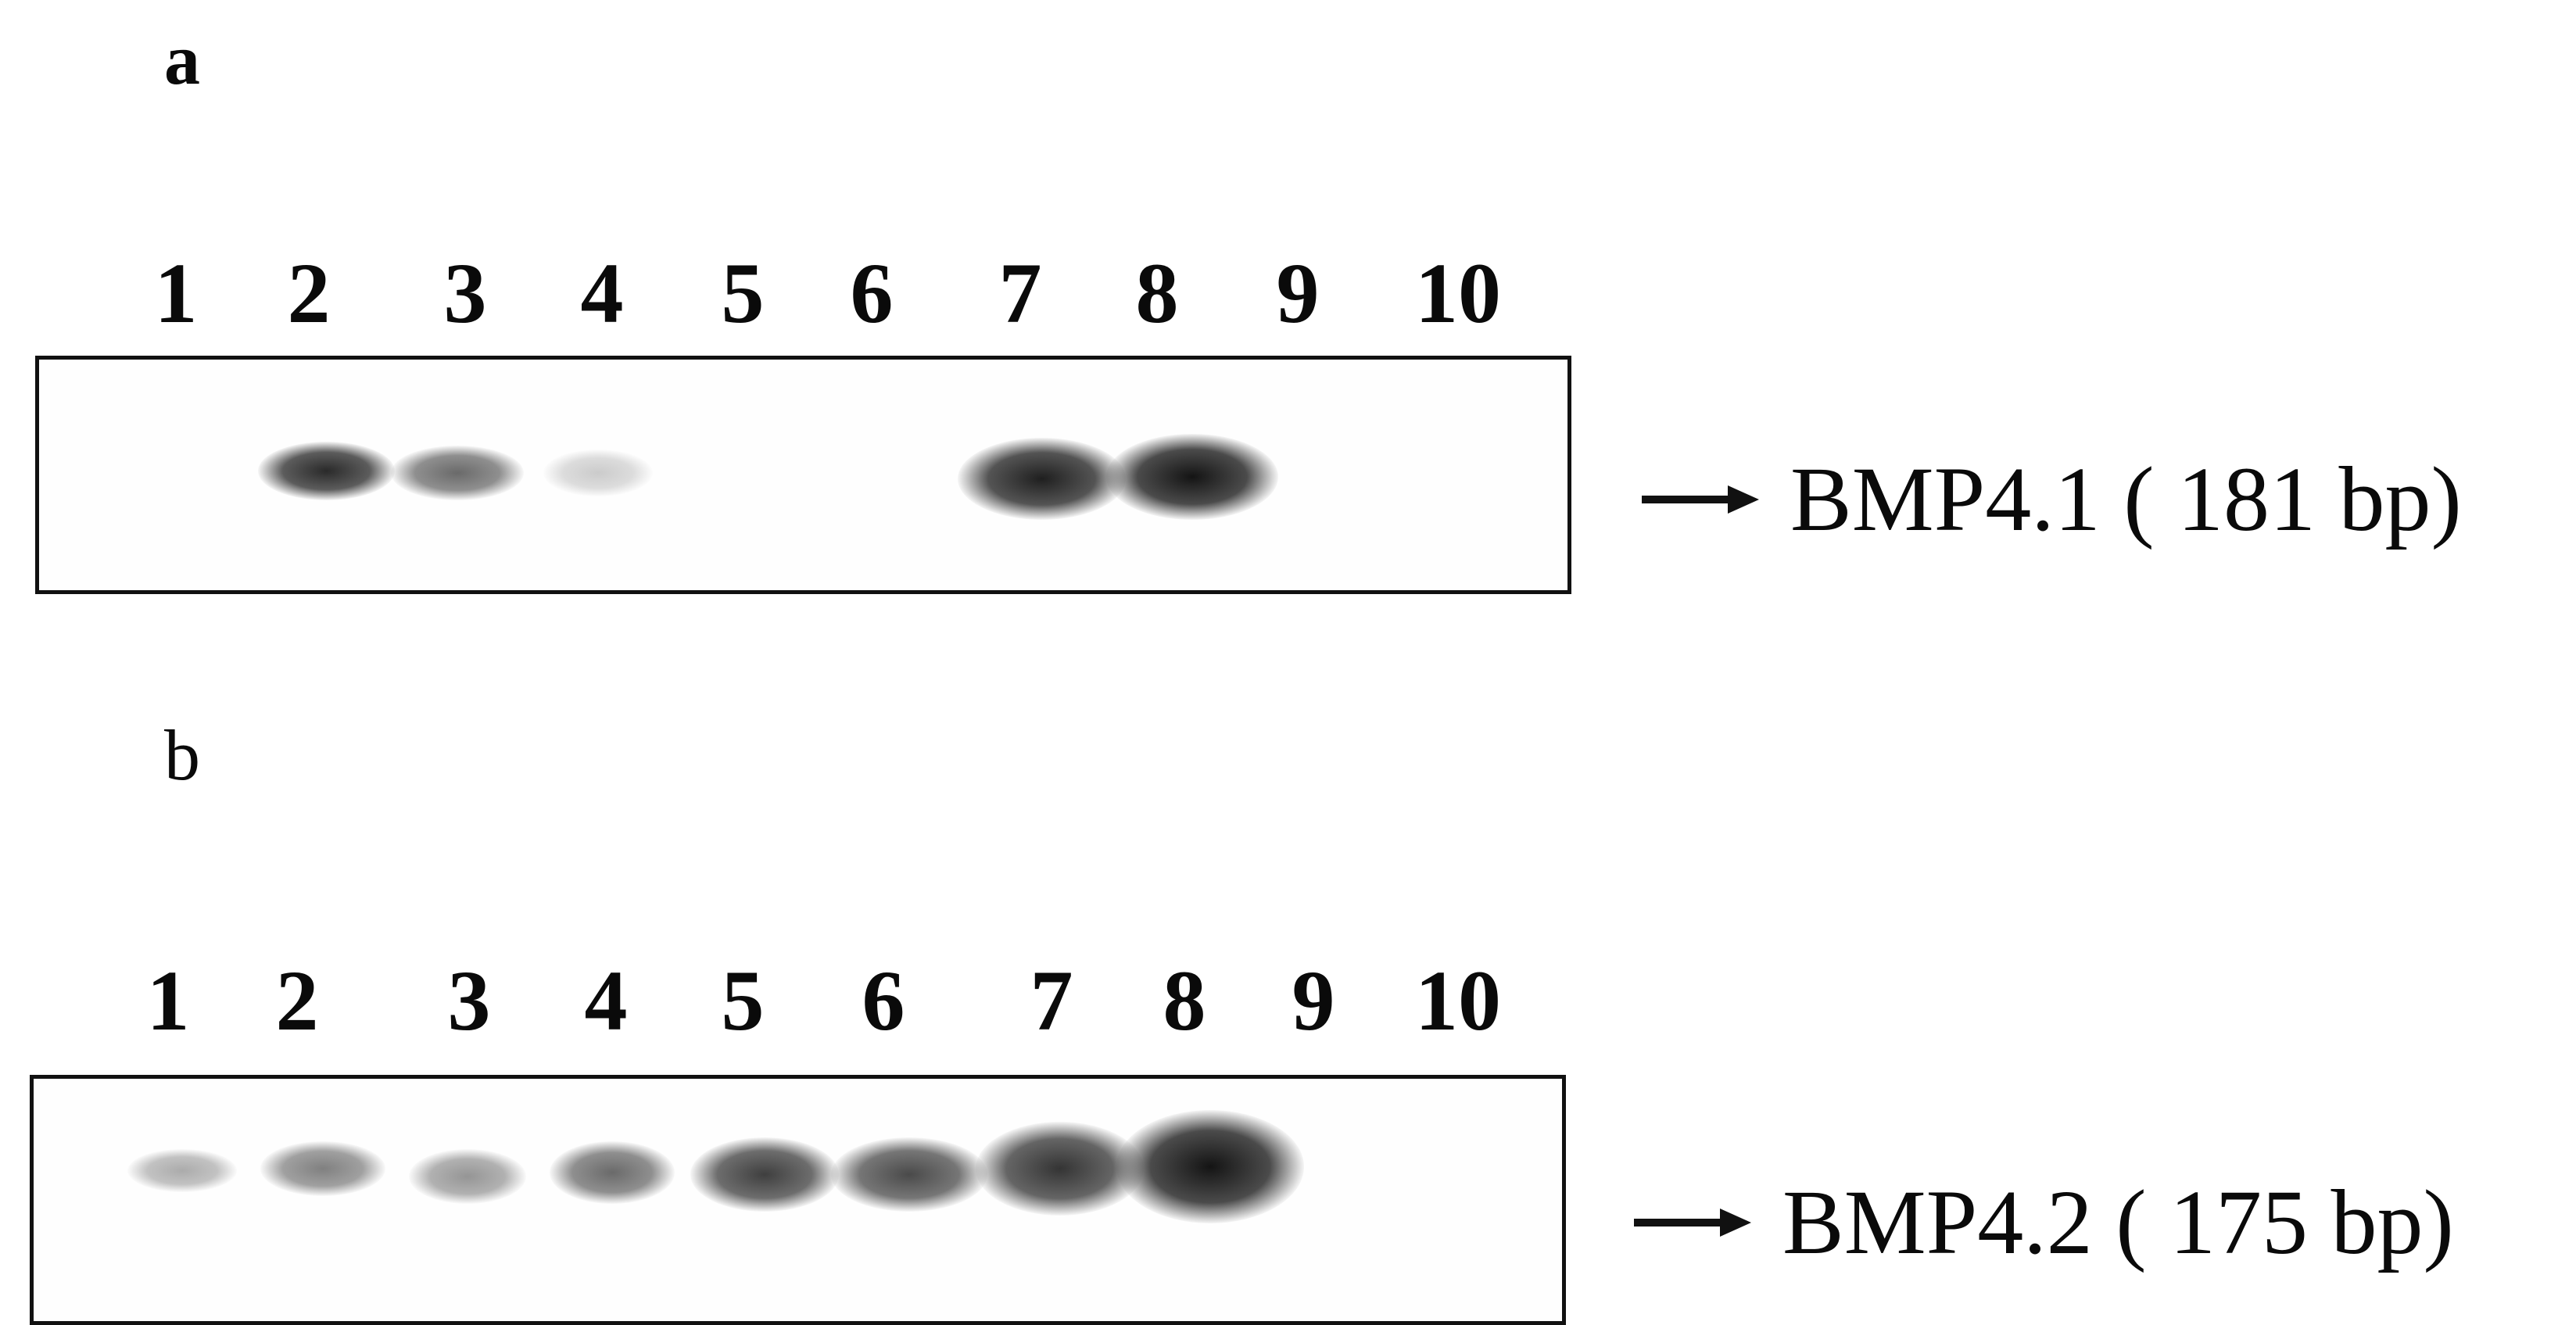 The image size is (2576, 1325). What do you see at coordinates (2118, 1222) in the screenshot?
I see `band-label-text: BMP4.2 ( 175 bp)` at bounding box center [2118, 1222].